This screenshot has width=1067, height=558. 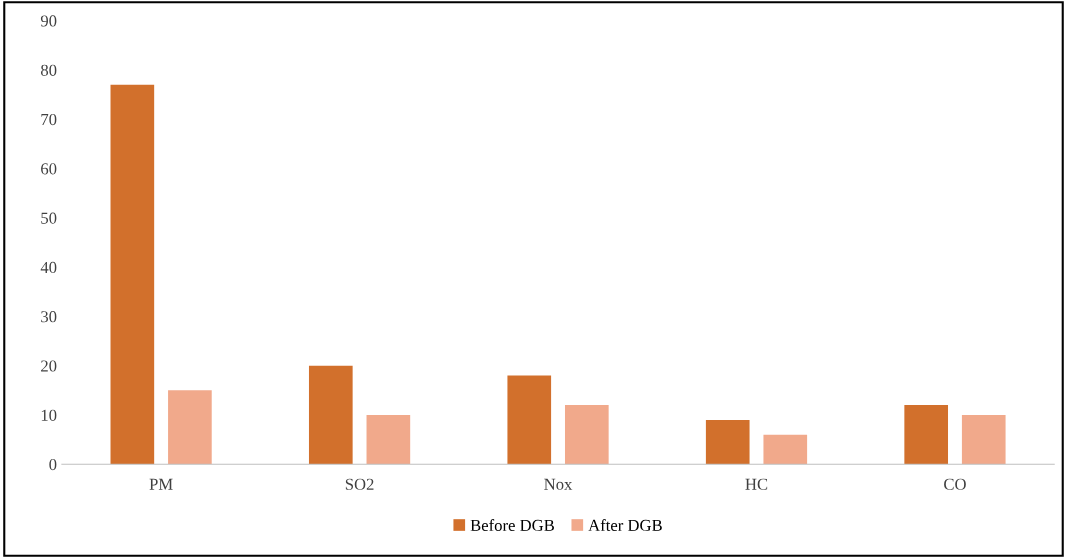 What do you see at coordinates (49, 169) in the screenshot?
I see `y-tick-label: 60` at bounding box center [49, 169].